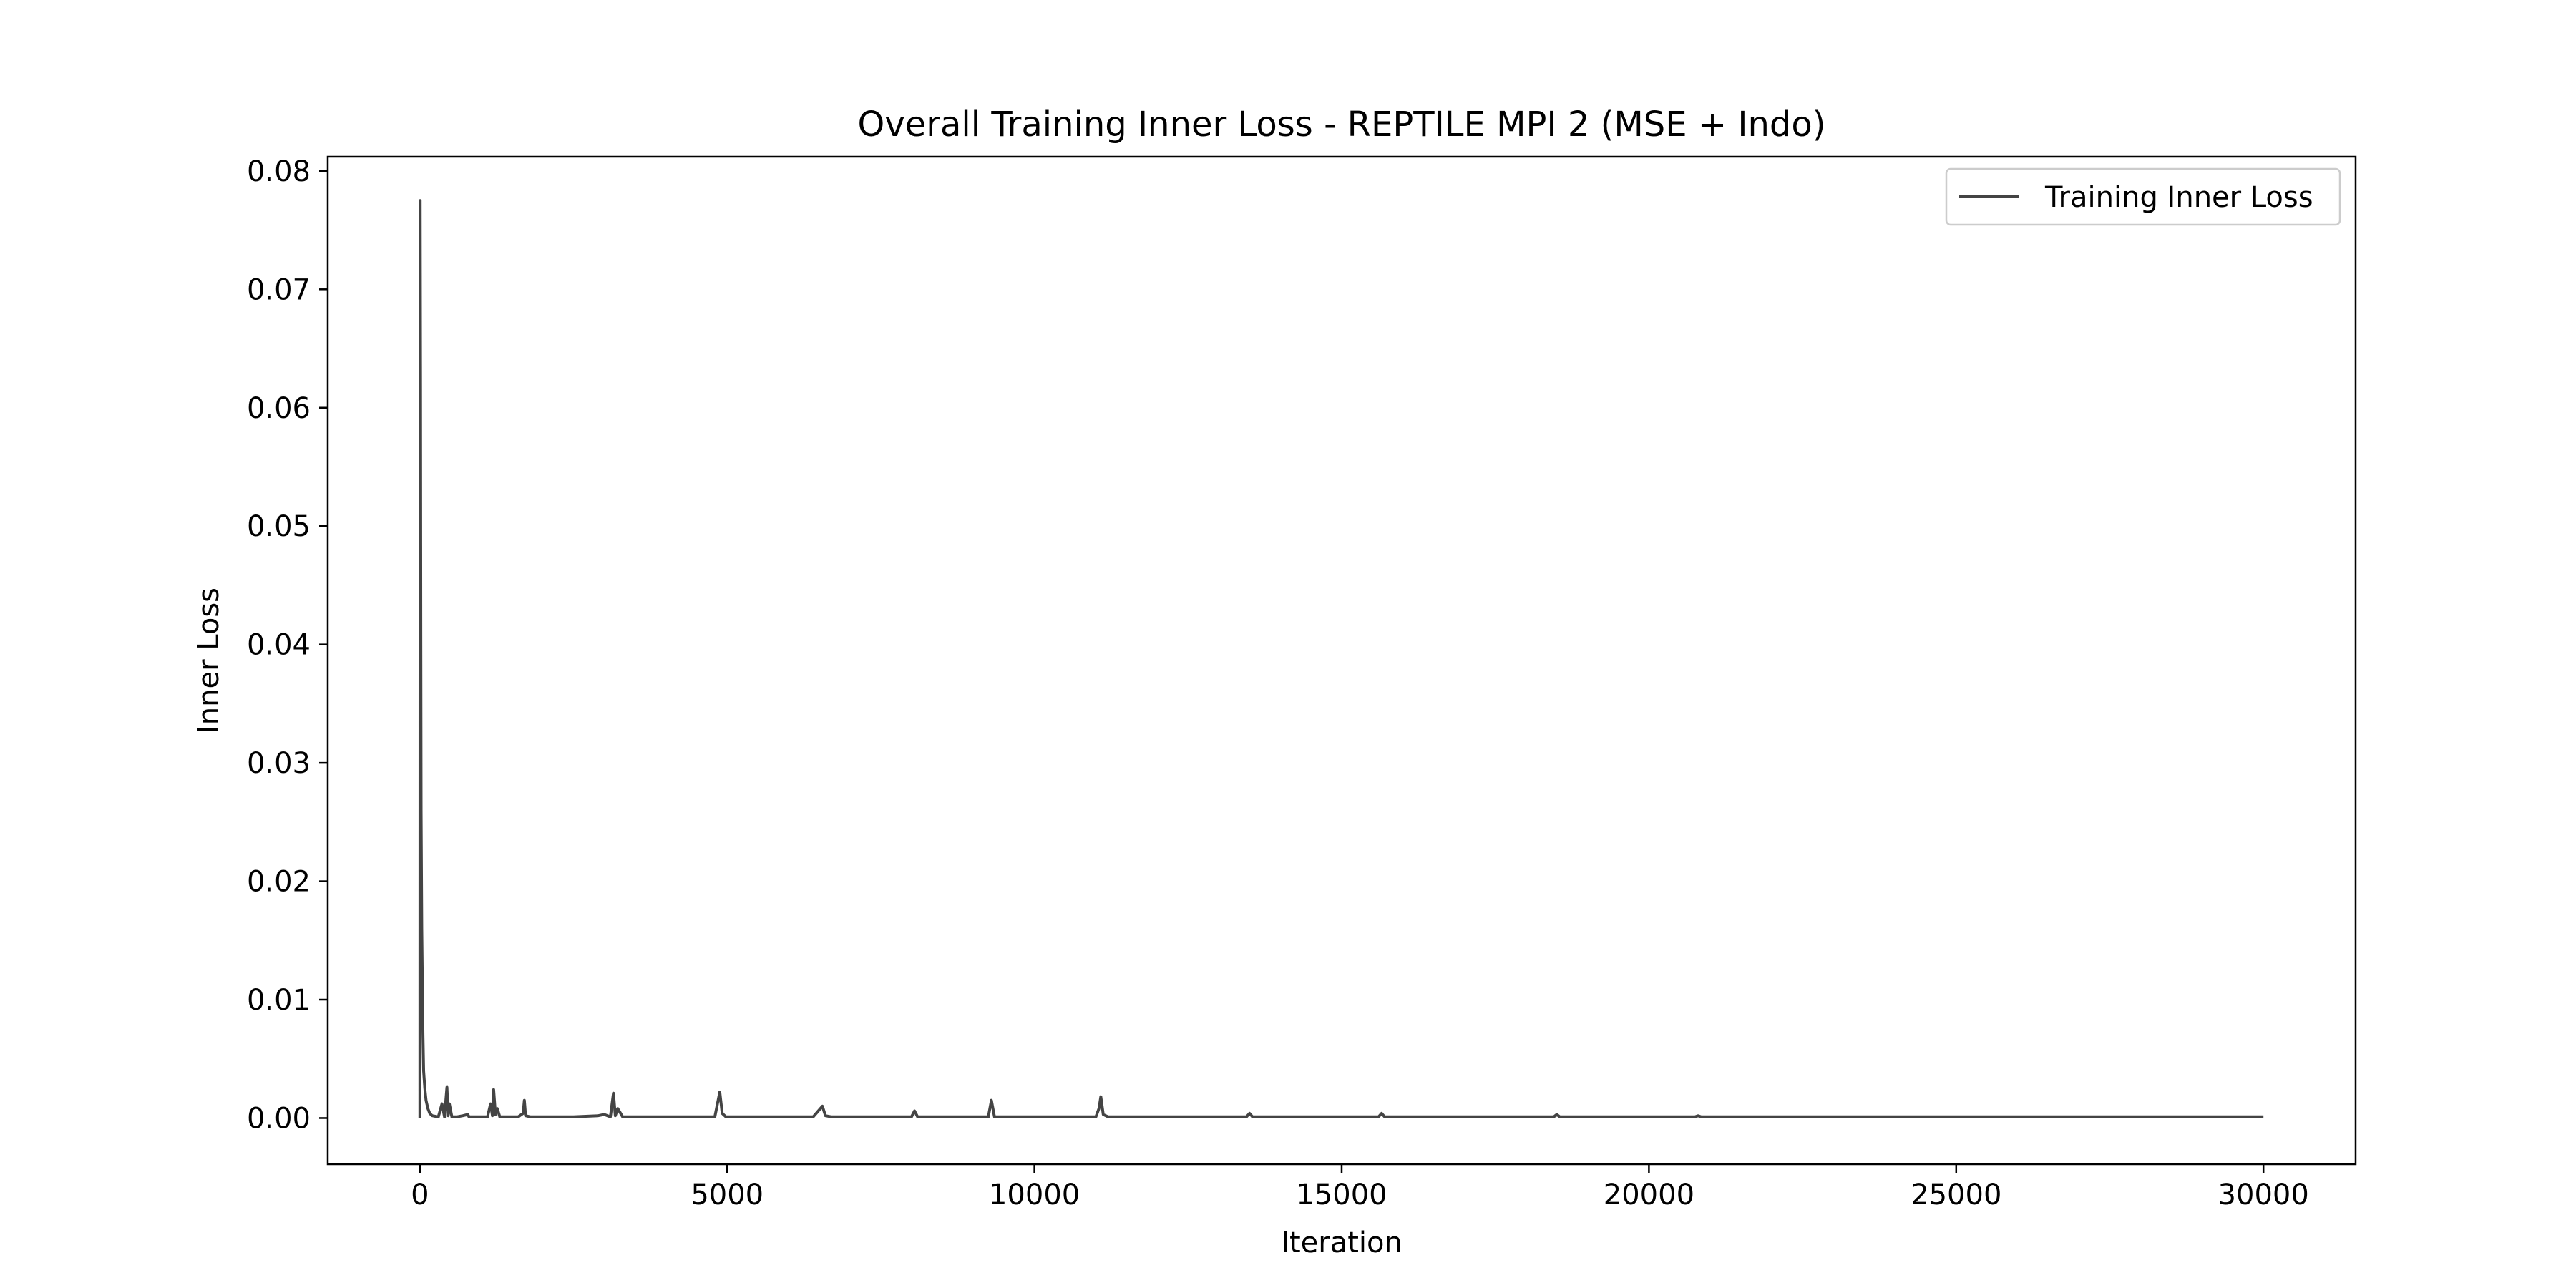 The width and height of the screenshot is (2576, 1288). What do you see at coordinates (279, 882) in the screenshot?
I see `y-tick-label: 0.02` at bounding box center [279, 882].